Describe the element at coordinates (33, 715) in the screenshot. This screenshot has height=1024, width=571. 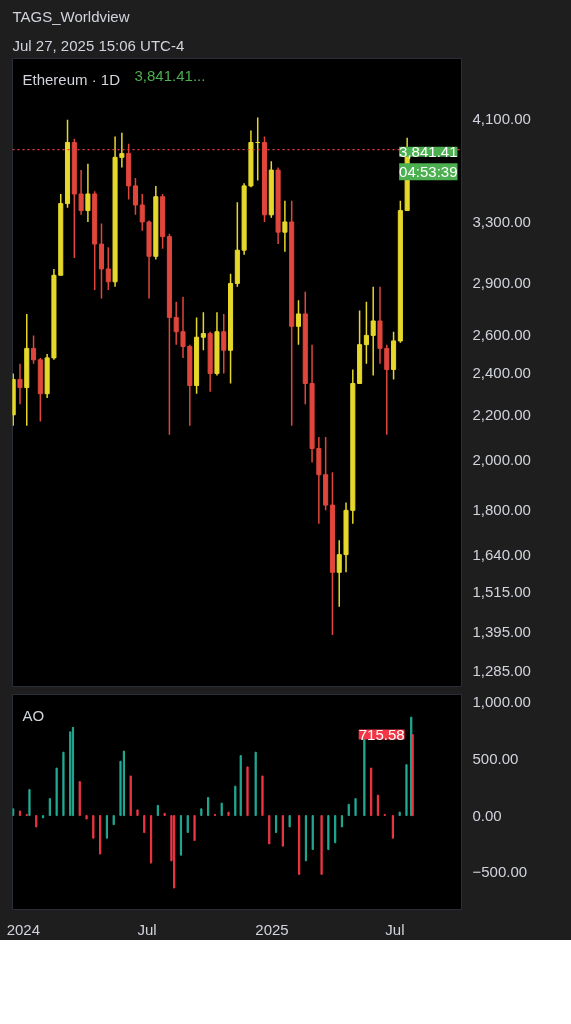
I see `text: AO` at that location.